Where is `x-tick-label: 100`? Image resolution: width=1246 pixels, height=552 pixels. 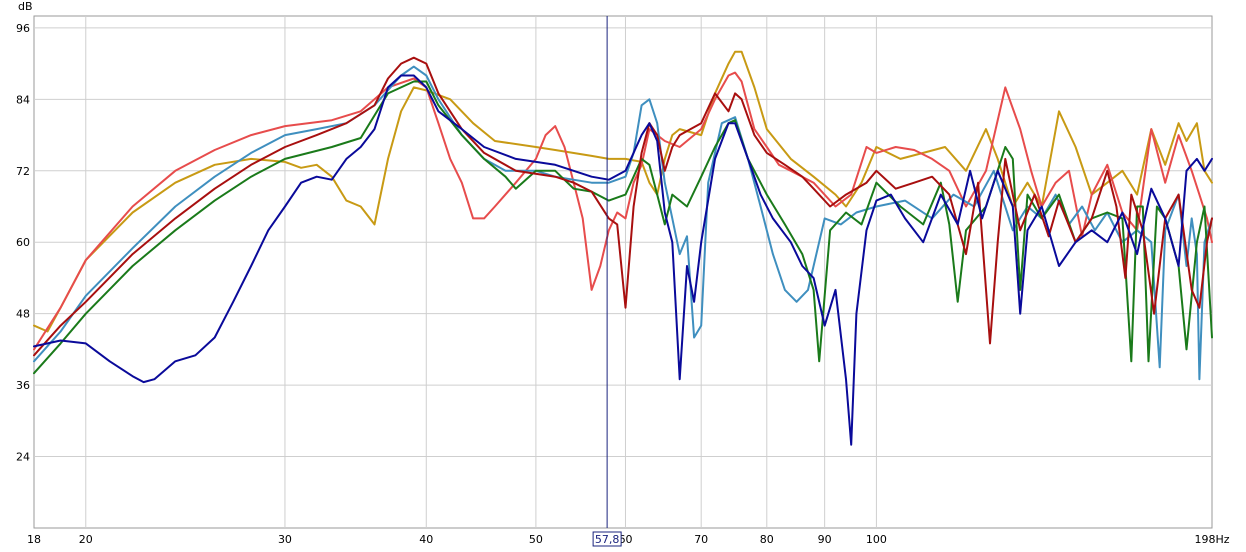
x-tick-label: 100 is located at coordinates (876, 539).